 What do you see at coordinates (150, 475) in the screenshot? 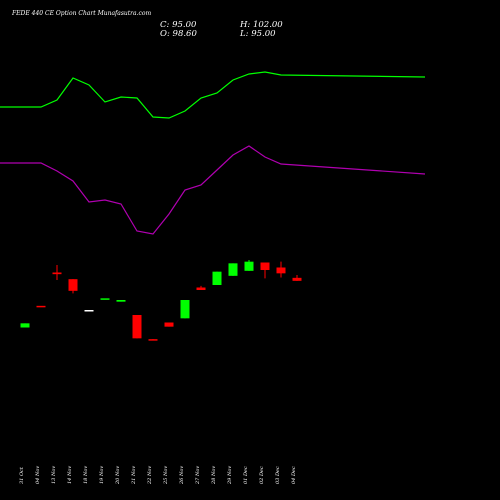
I see `x-tick-label: 22 Nov` at bounding box center [150, 475].